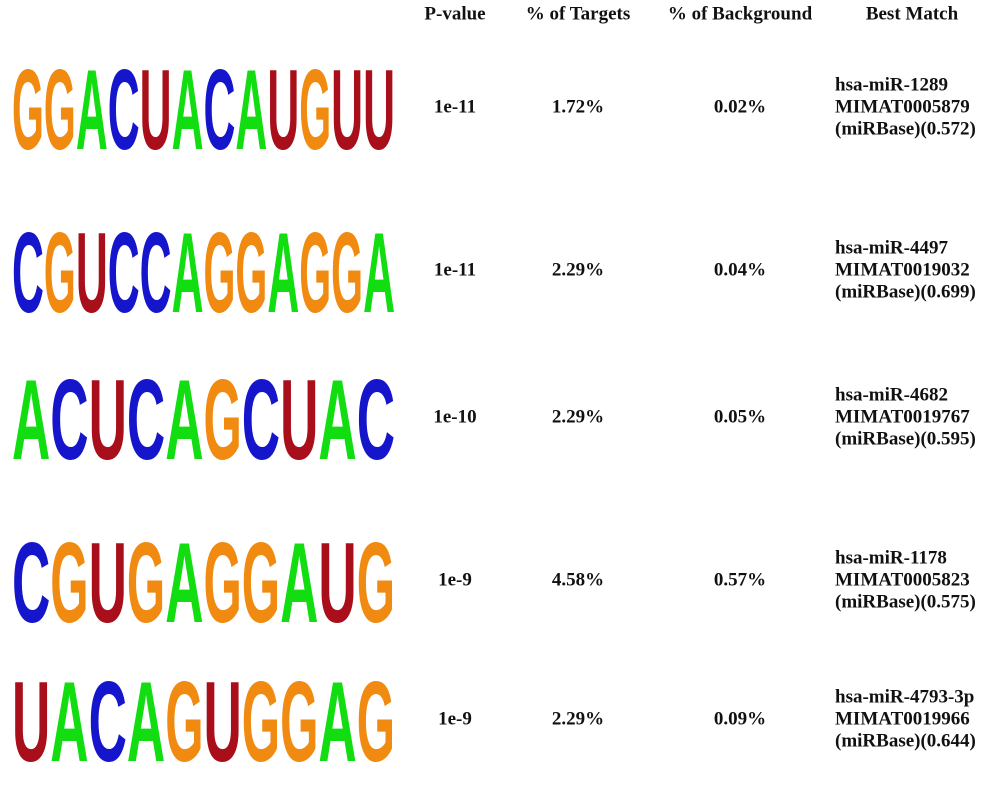  I want to click on column-header: P-value, so click(454, 13).